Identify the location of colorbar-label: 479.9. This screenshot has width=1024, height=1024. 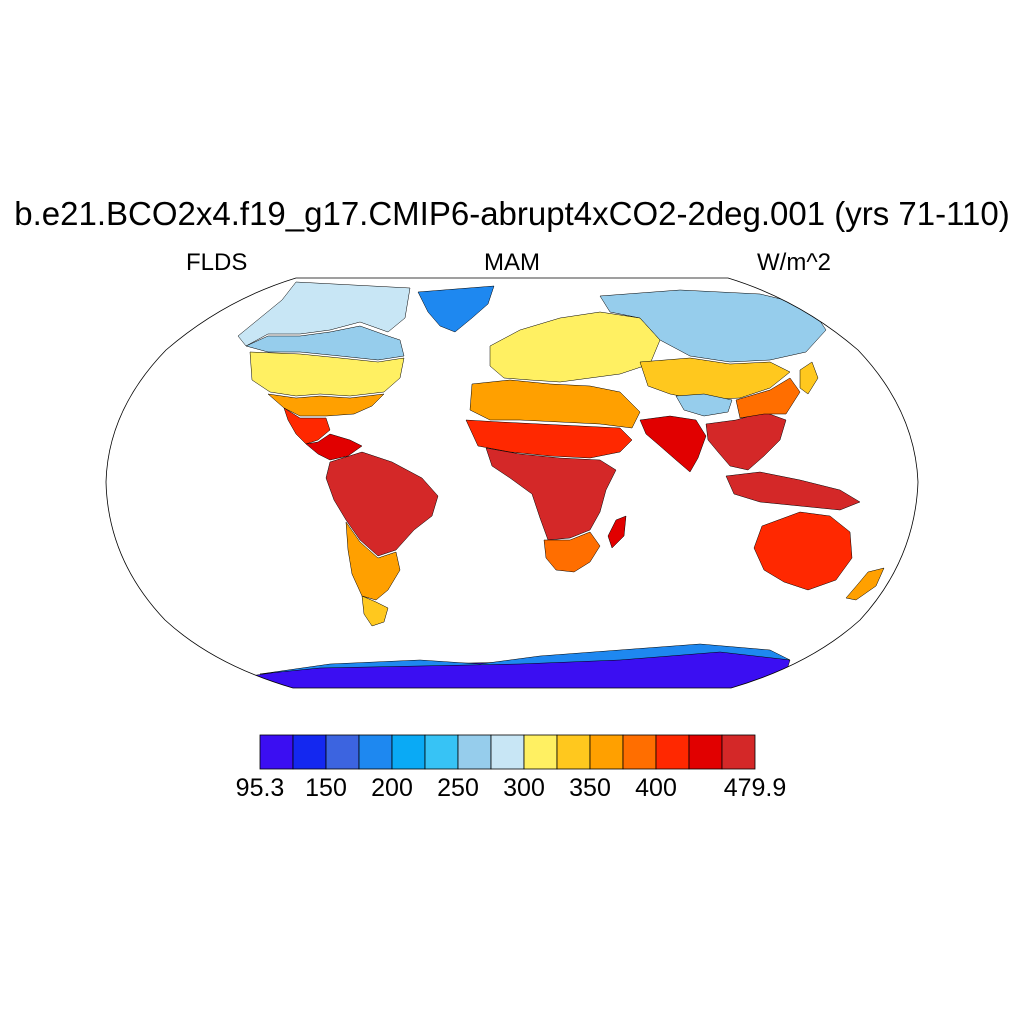
(755, 788).